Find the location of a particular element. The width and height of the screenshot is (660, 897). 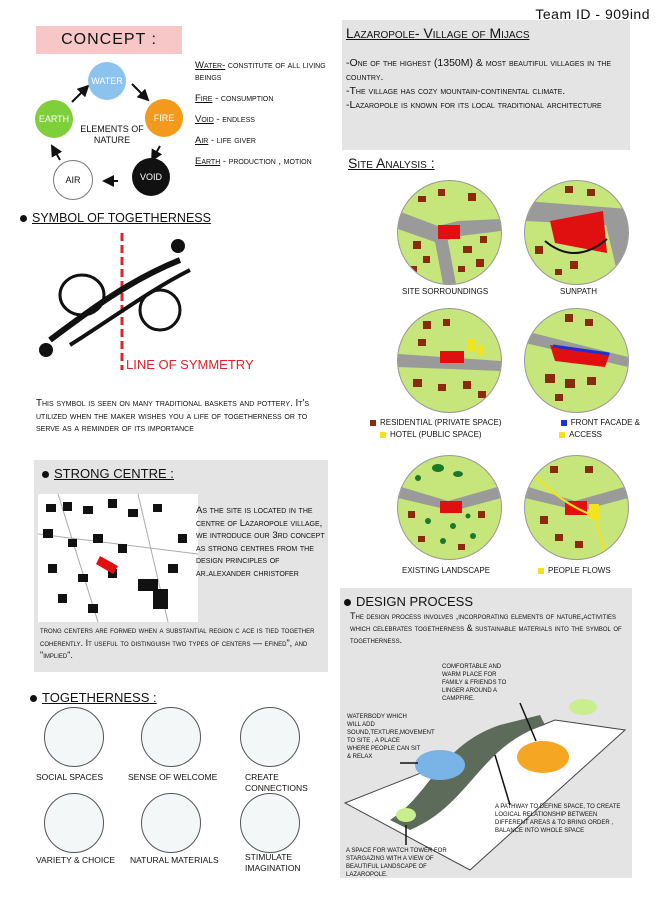

label-natural-materials: NATURAL MATERIALS is located at coordinates (174, 860).